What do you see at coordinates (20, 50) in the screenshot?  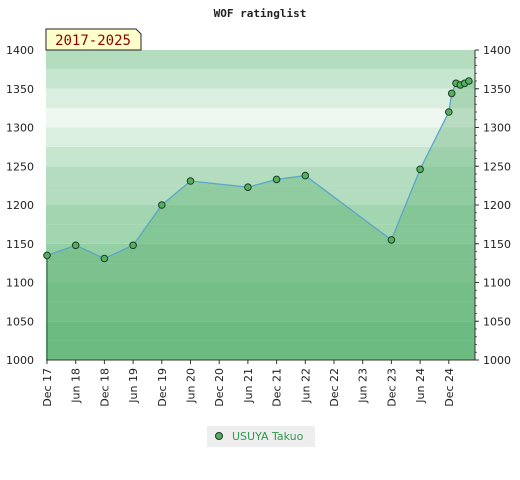 I see `y-tick-label-left: 1400` at bounding box center [20, 50].